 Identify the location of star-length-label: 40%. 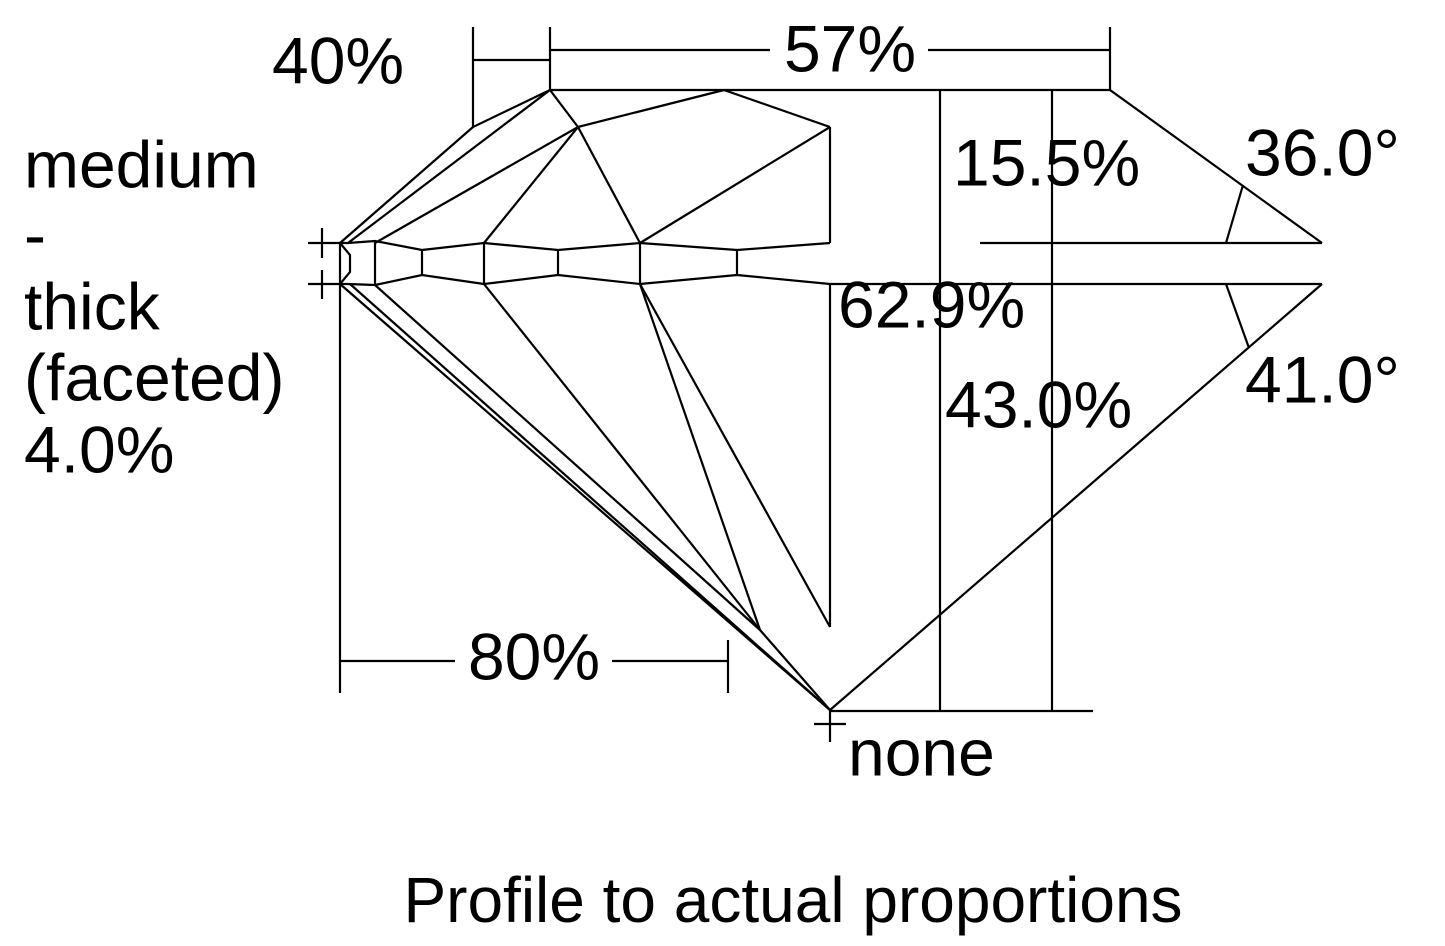
(338, 60).